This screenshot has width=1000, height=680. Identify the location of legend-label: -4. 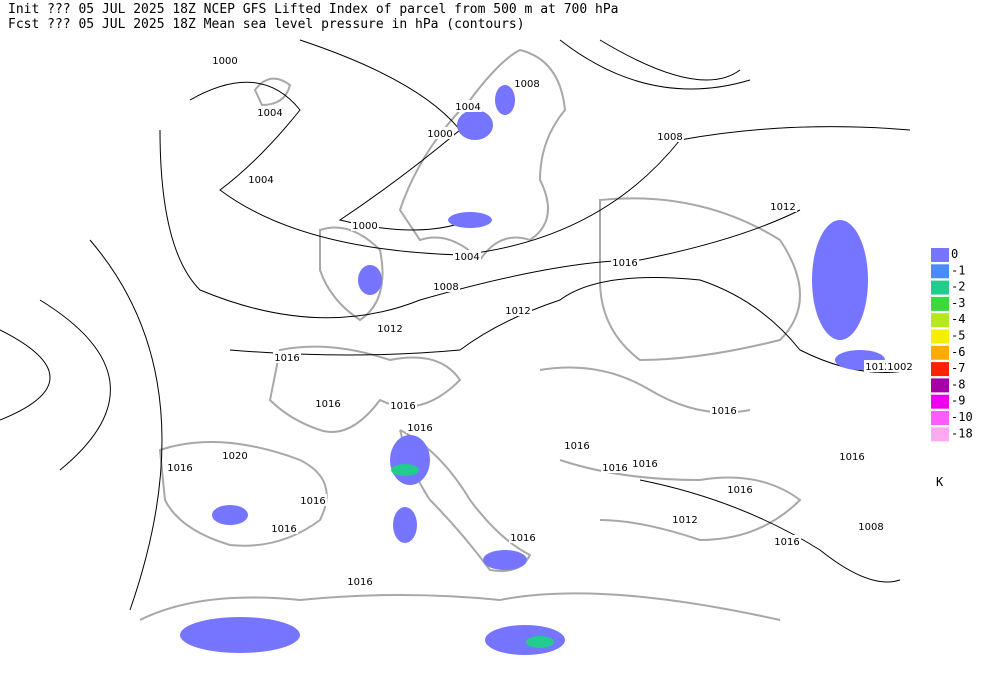
(958, 319).